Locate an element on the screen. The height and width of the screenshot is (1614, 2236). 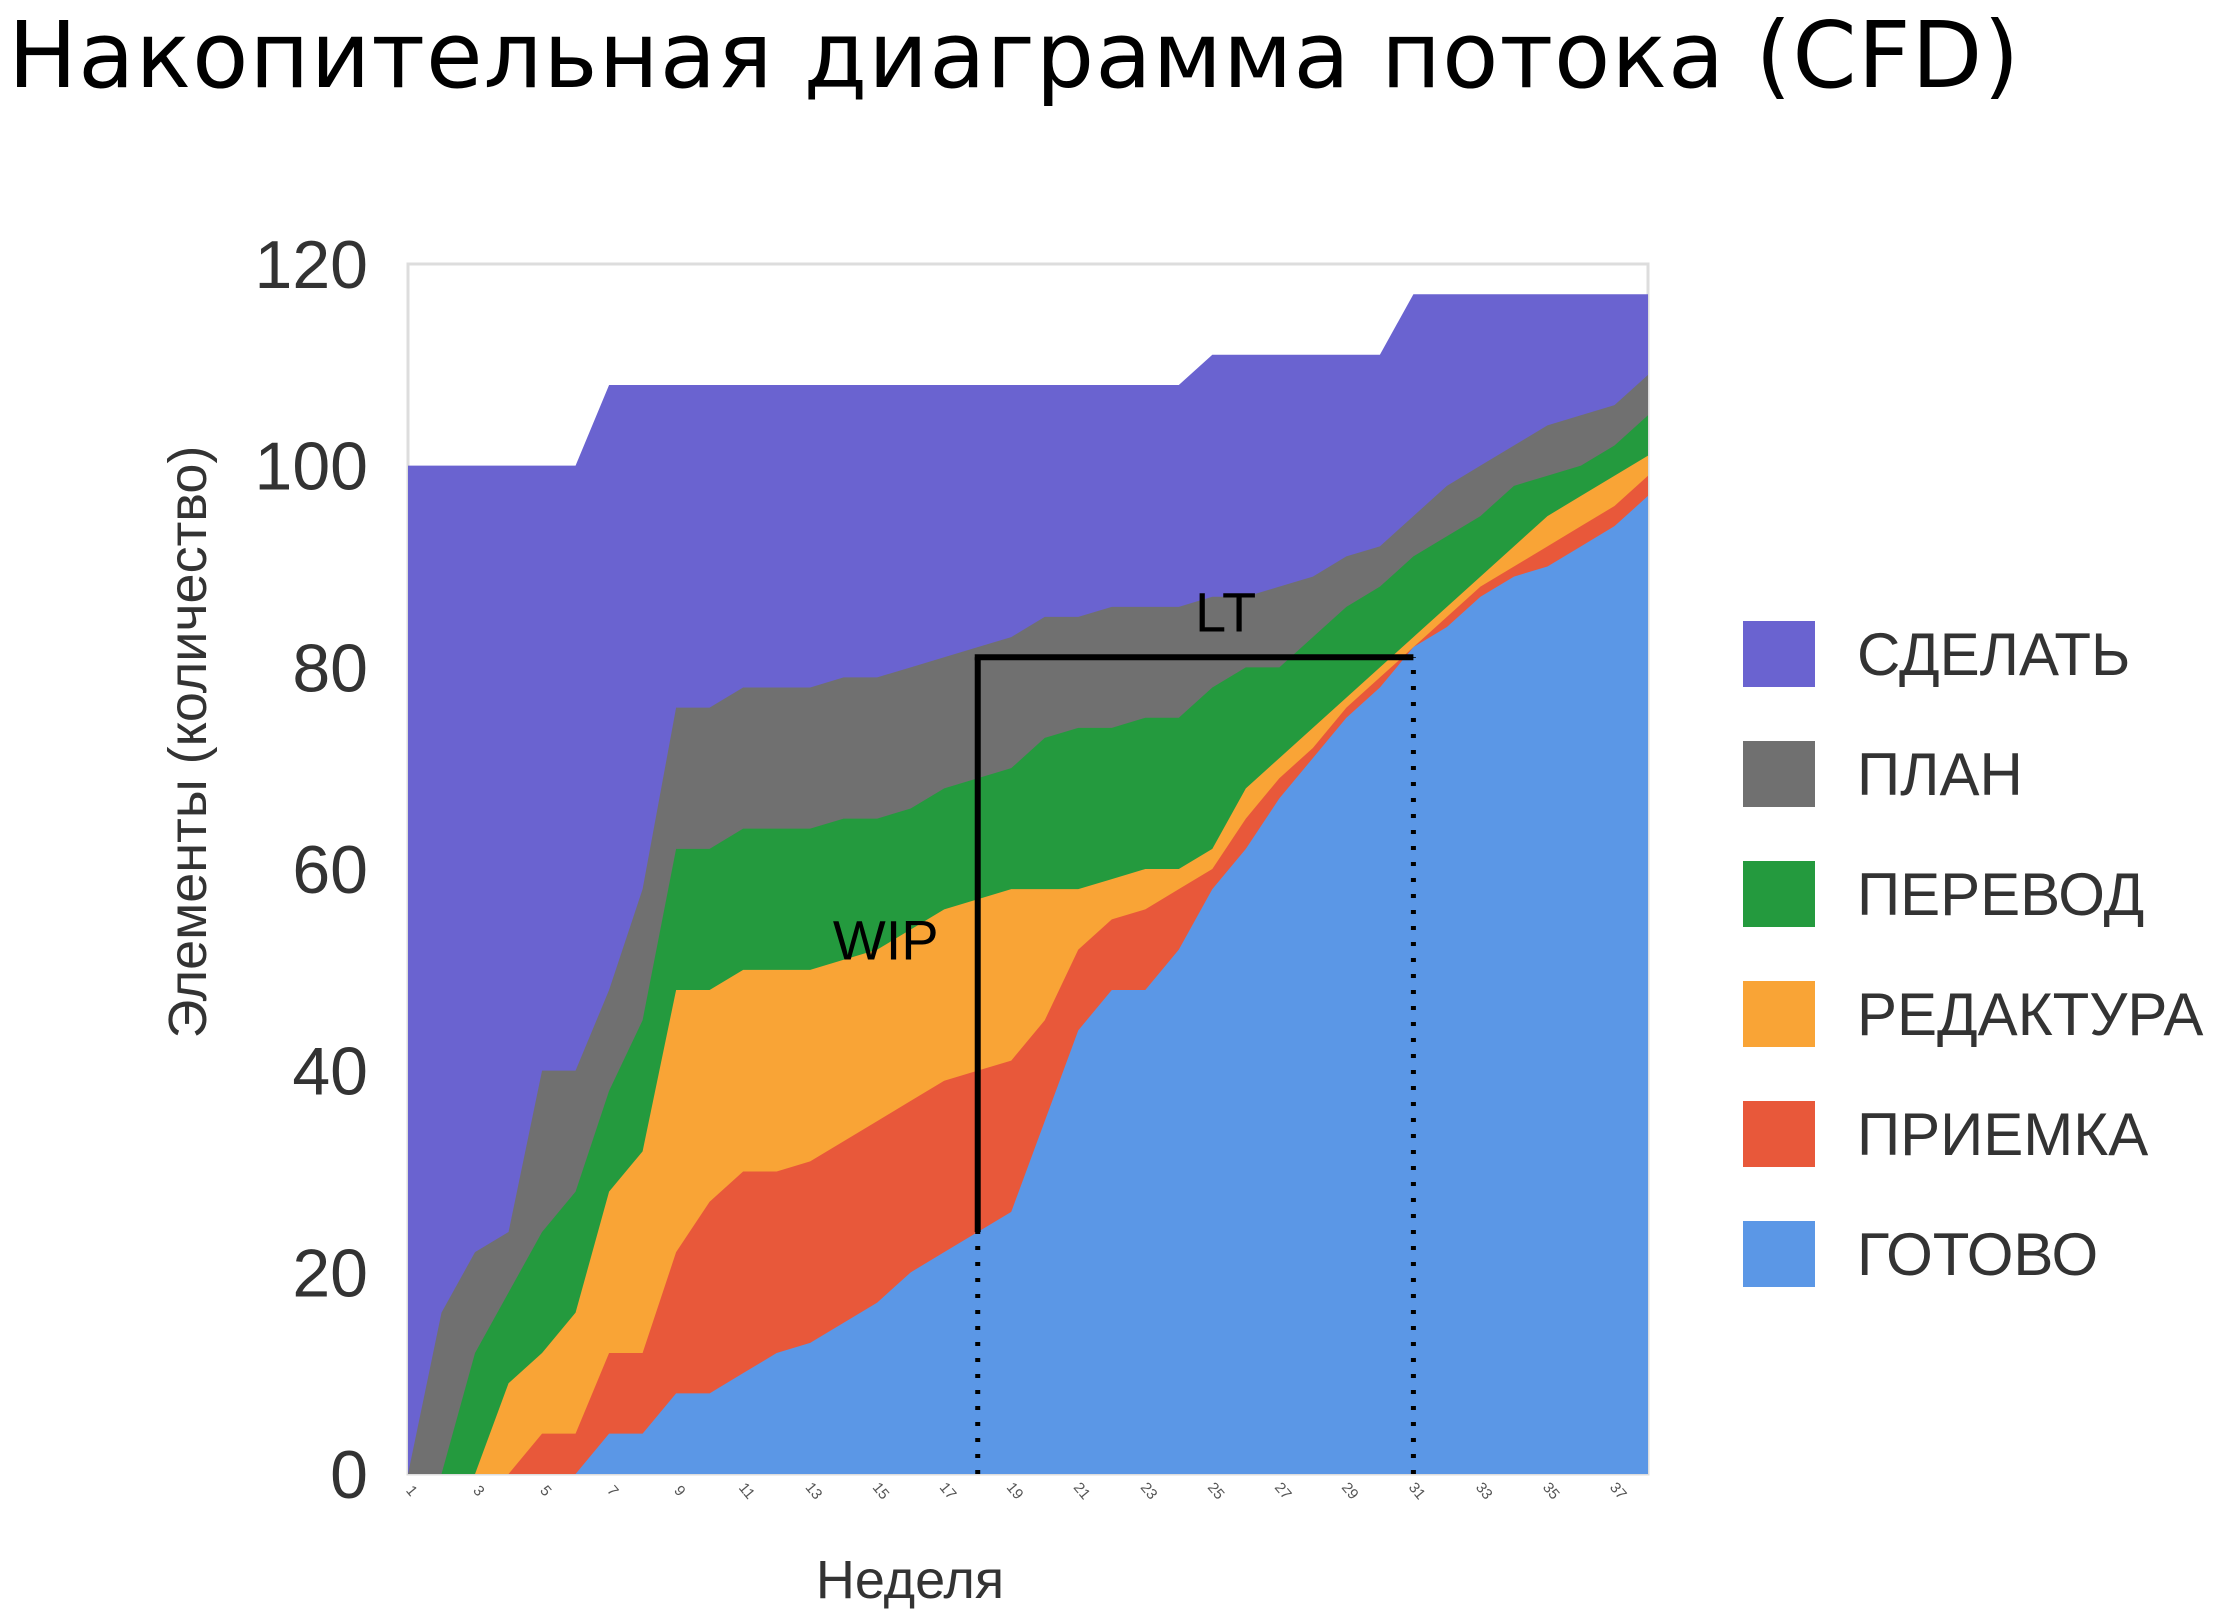
x-tick-label: 25 is located at coordinates (1216, 1491).